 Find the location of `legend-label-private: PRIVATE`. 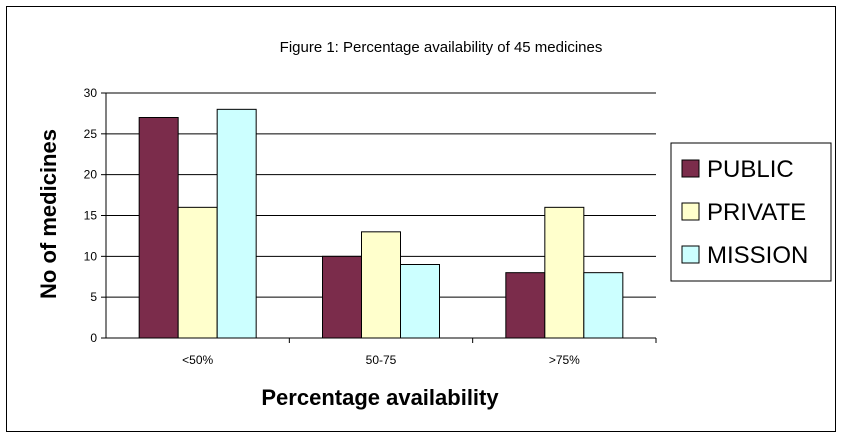

legend-label-private: PRIVATE is located at coordinates (756, 212).